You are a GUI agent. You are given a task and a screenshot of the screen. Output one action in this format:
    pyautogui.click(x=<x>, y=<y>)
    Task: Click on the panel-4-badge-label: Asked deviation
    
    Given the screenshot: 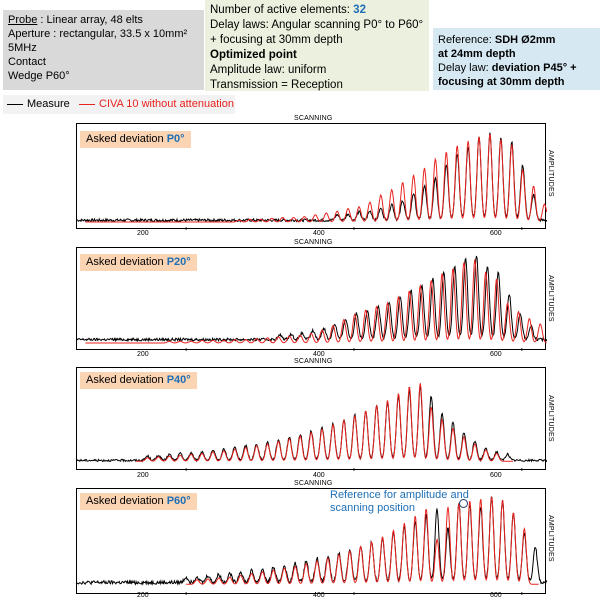 What is the action you would take?
    pyautogui.click(x=126, y=501)
    